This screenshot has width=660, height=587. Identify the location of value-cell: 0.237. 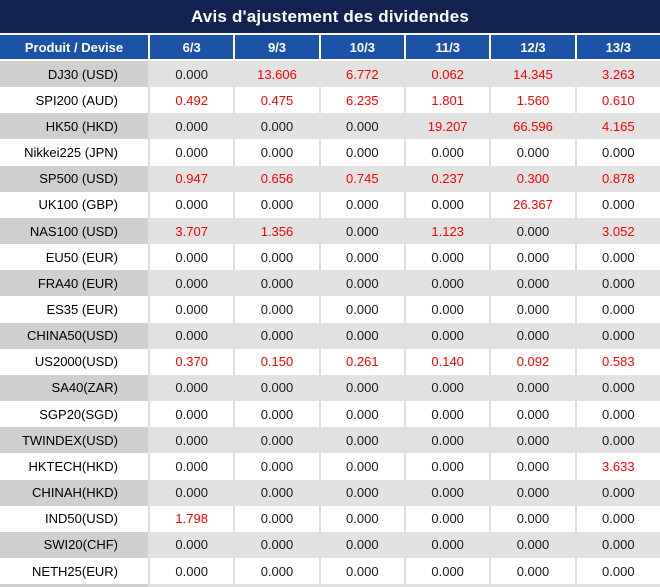
(446, 178).